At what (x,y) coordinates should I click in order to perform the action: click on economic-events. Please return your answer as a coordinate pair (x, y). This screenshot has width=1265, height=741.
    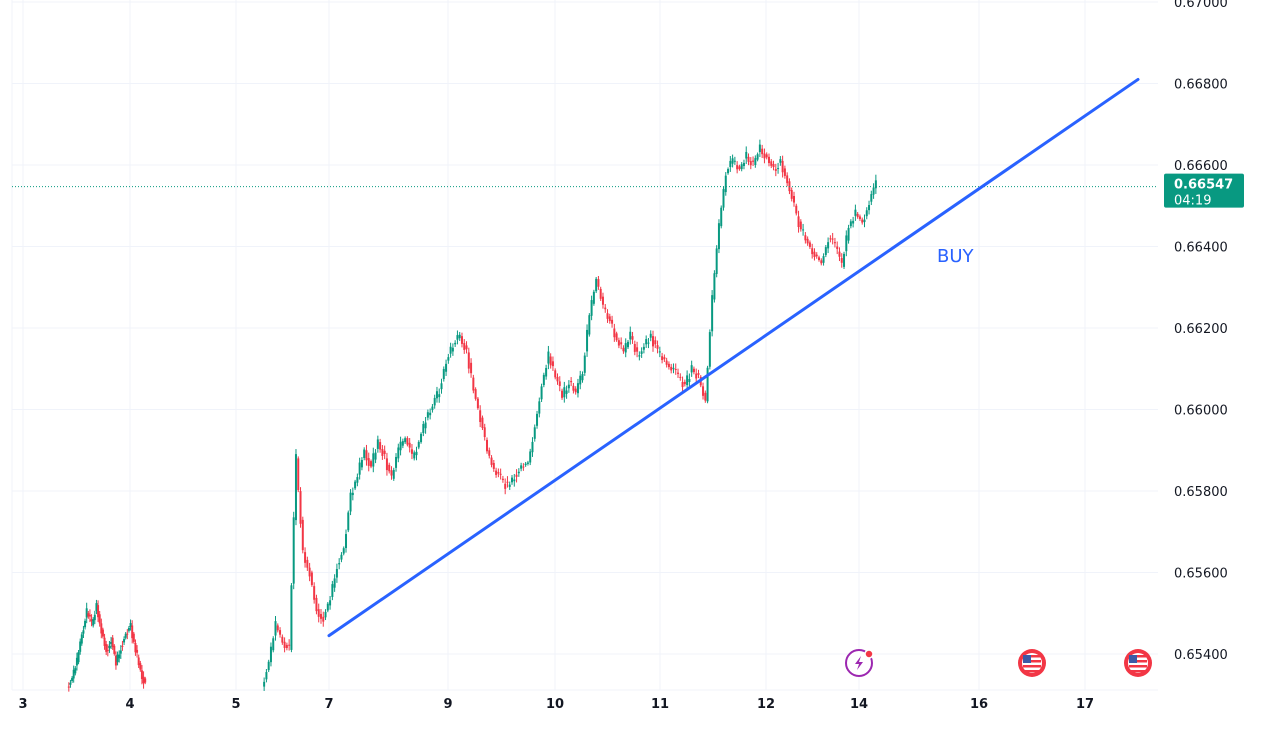
    Looking at the image, I should click on (998, 663).